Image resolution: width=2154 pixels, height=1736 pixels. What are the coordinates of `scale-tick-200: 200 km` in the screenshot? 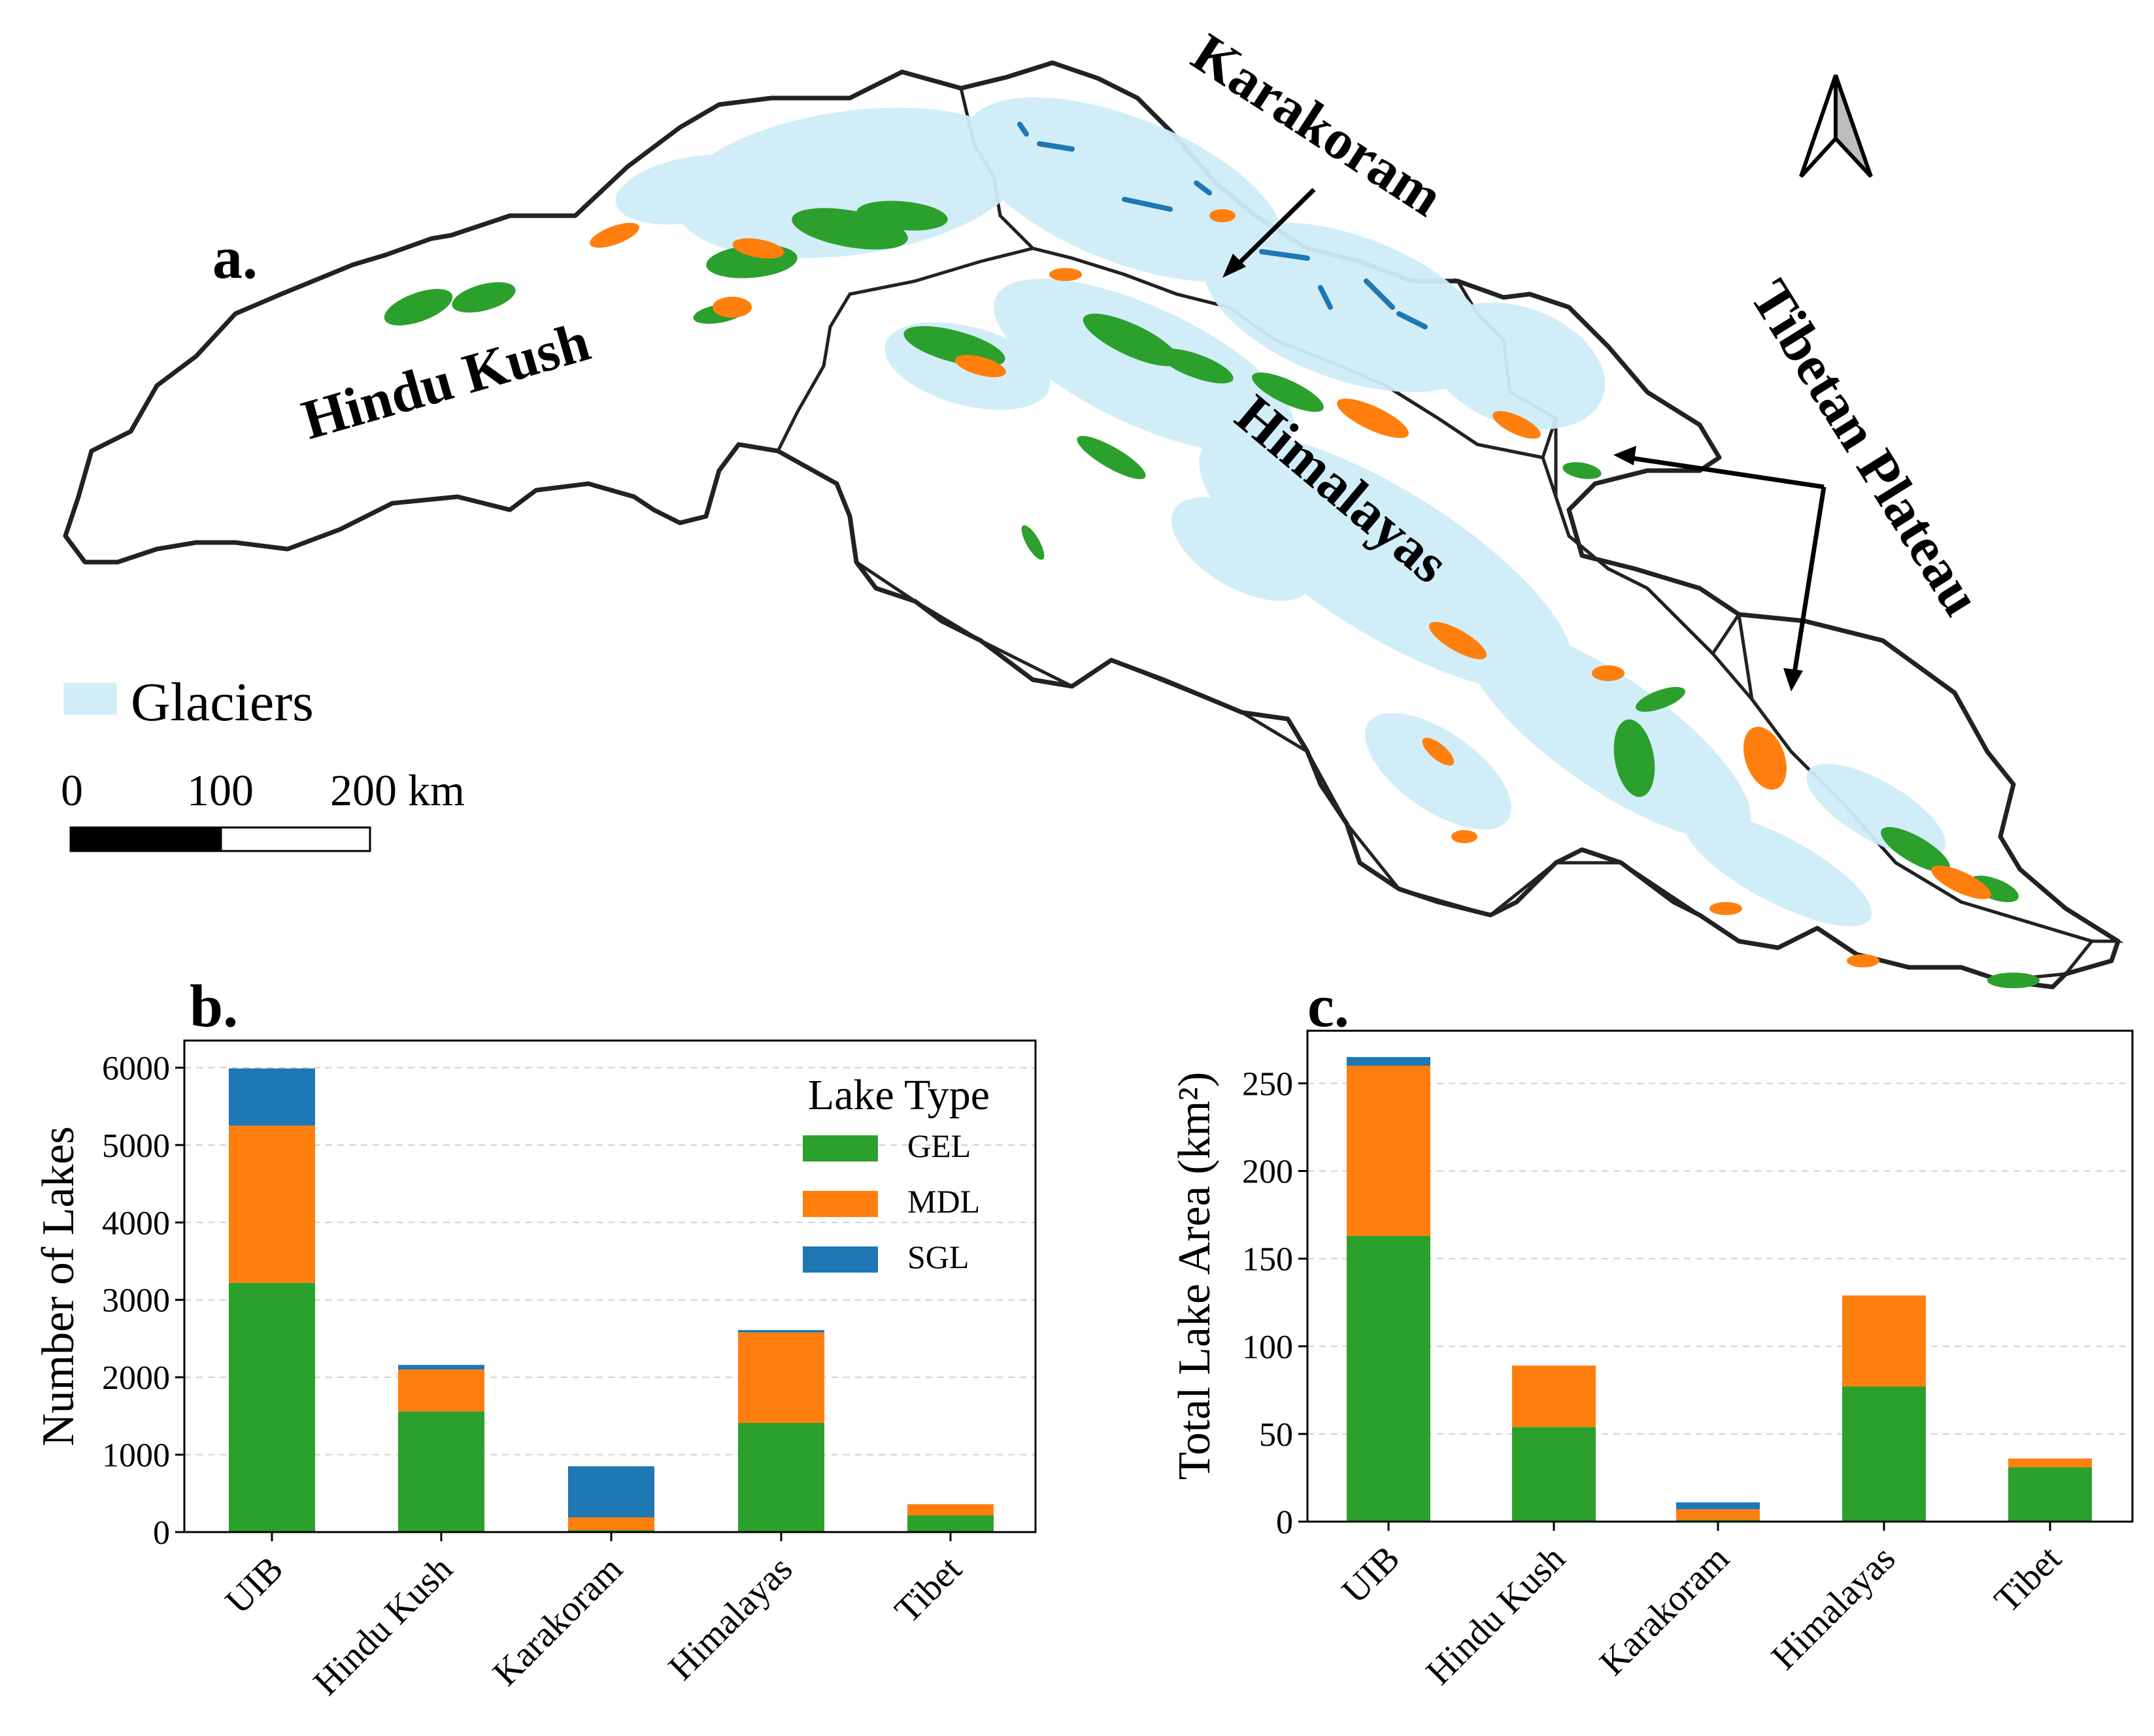 It's located at (397, 790).